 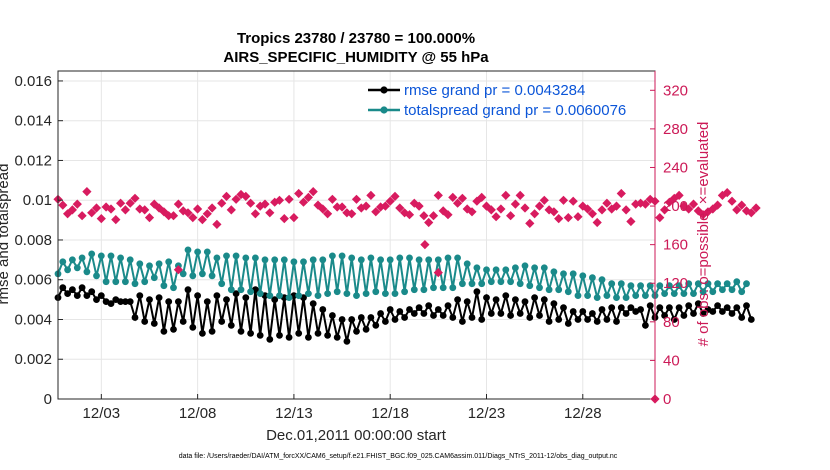 What do you see at coordinates (33, 319) in the screenshot?
I see `y-tick-label: 0.004` at bounding box center [33, 319].